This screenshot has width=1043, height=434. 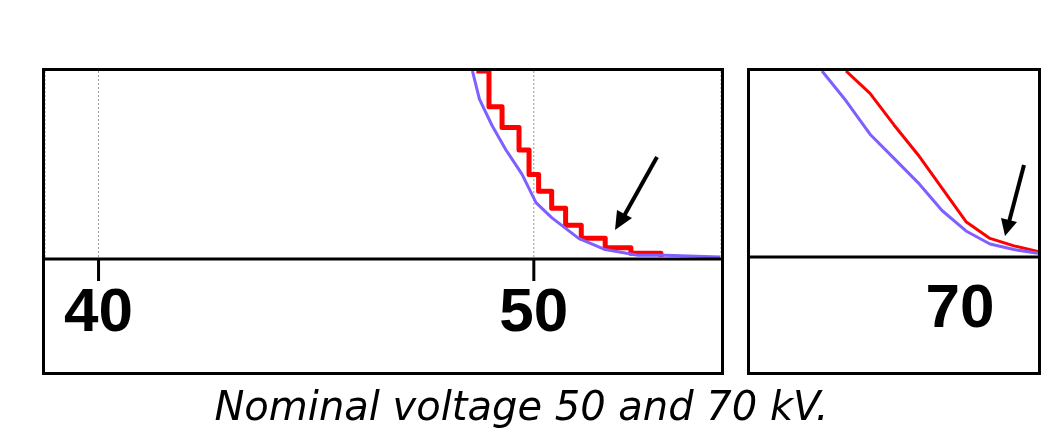 What do you see at coordinates (960, 306) in the screenshot?
I see `text: 70` at bounding box center [960, 306].